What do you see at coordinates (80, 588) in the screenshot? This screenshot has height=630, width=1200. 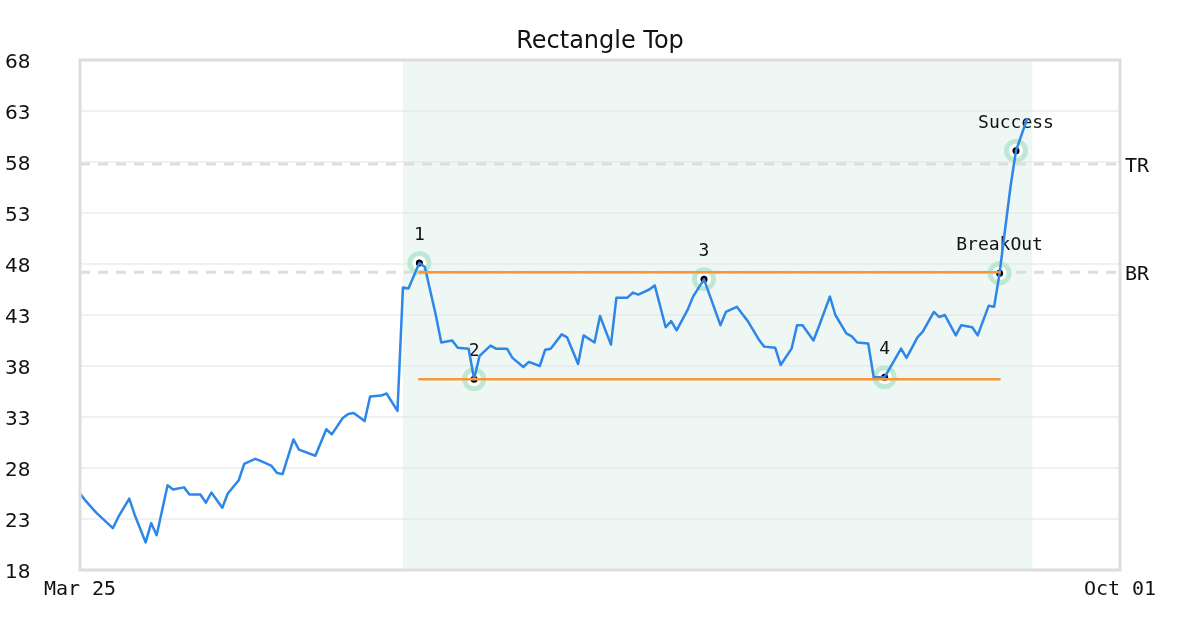 I see `x-tick-label: Mar 25` at bounding box center [80, 588].